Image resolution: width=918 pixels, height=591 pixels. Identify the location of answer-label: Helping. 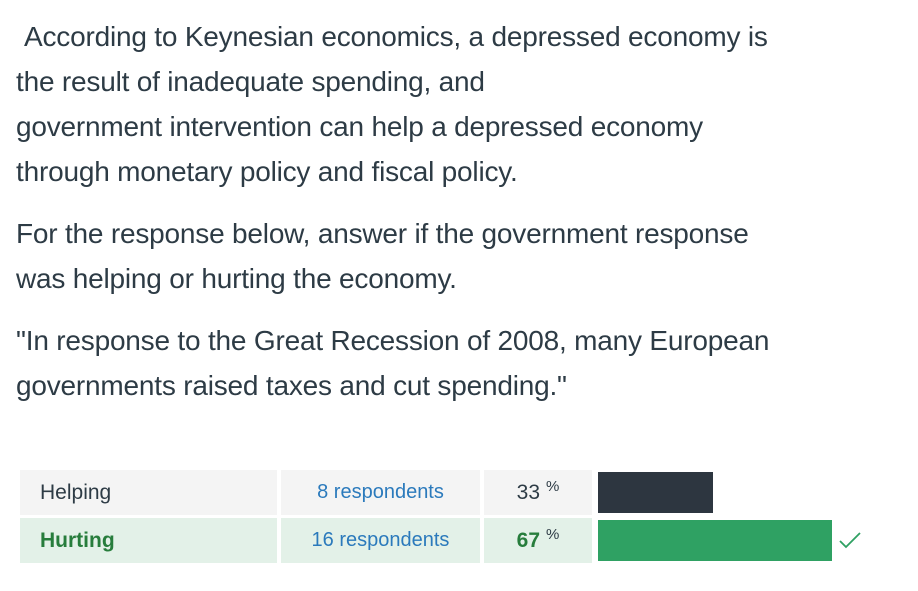
(76, 492).